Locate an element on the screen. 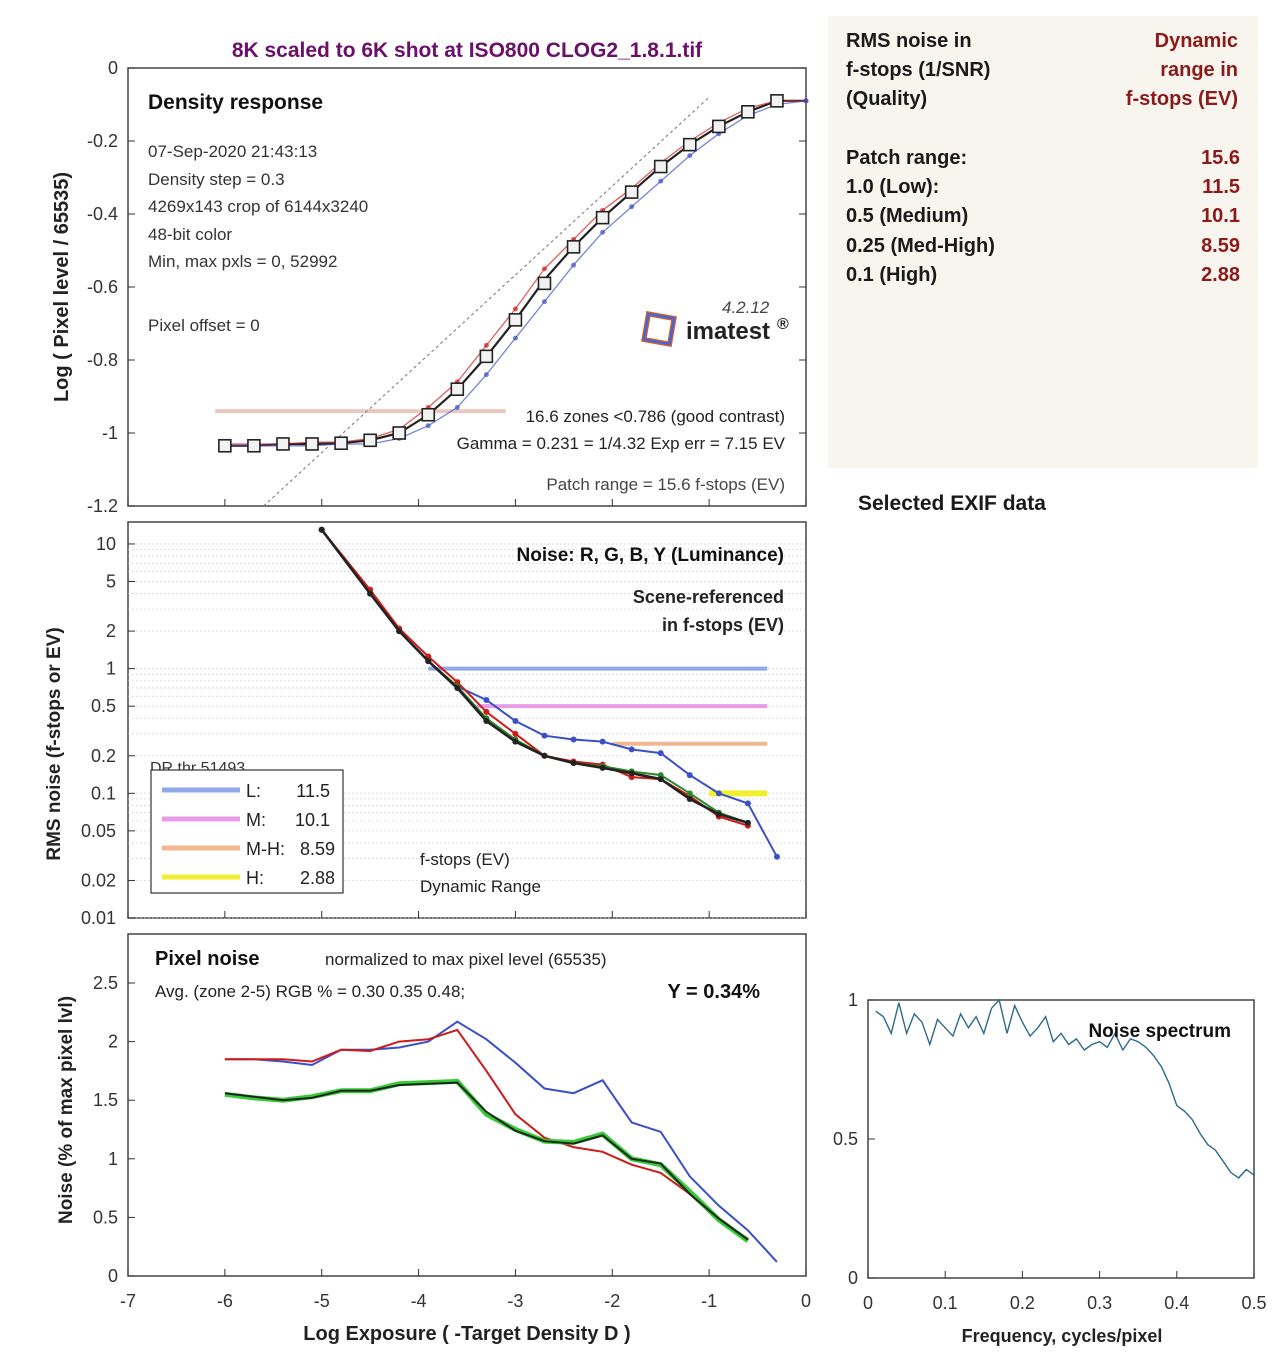 The height and width of the screenshot is (1372, 1280). x-tick-label: 0.2 is located at coordinates (1022, 1303).